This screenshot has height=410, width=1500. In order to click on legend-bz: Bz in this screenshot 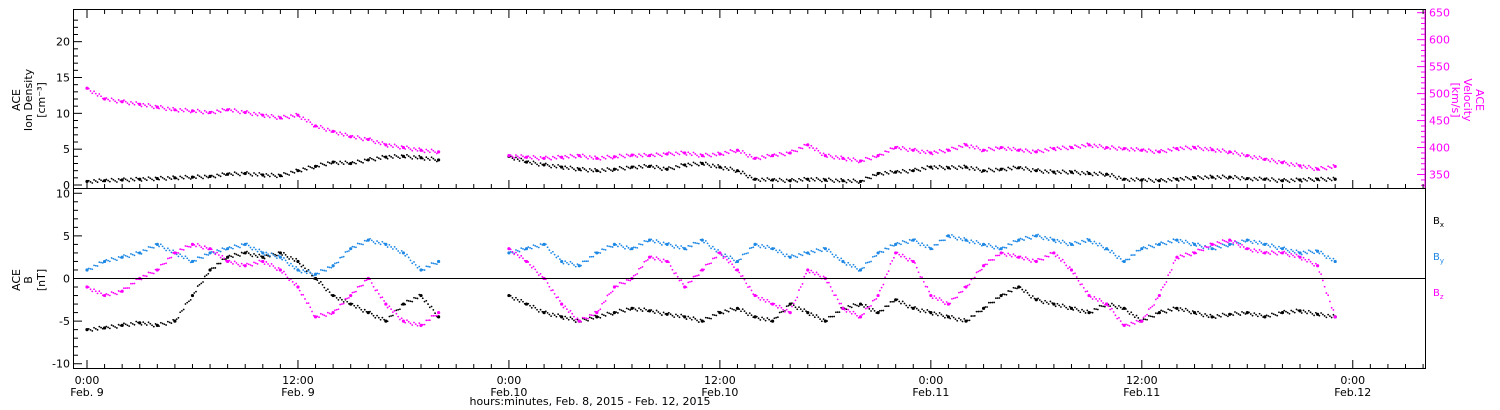, I will do `click(1438, 294)`.